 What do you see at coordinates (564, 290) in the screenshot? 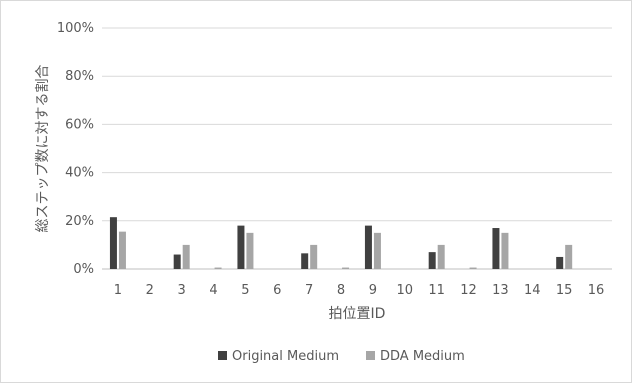
I see `x-tick-label: 15` at bounding box center [564, 290].